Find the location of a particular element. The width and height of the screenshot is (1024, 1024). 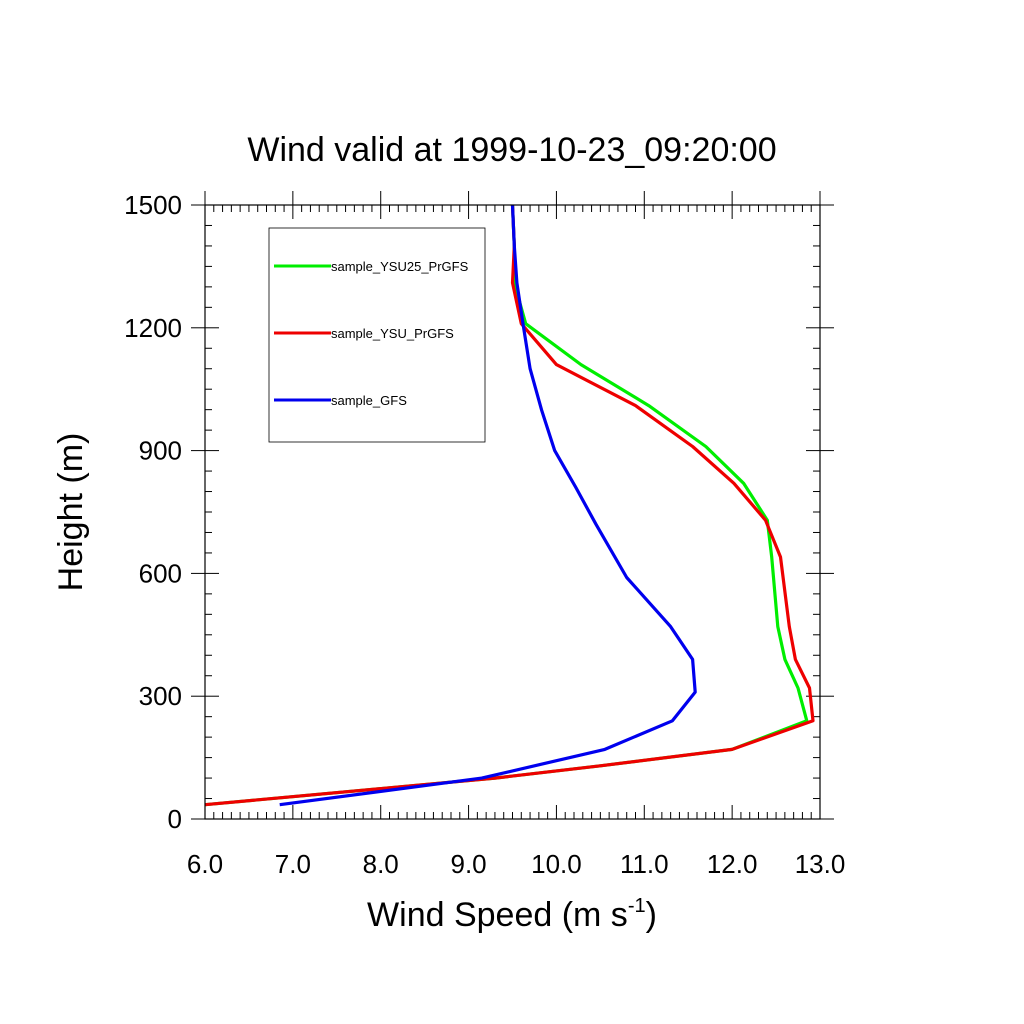

y-tick-label: 600 is located at coordinates (160, 573).